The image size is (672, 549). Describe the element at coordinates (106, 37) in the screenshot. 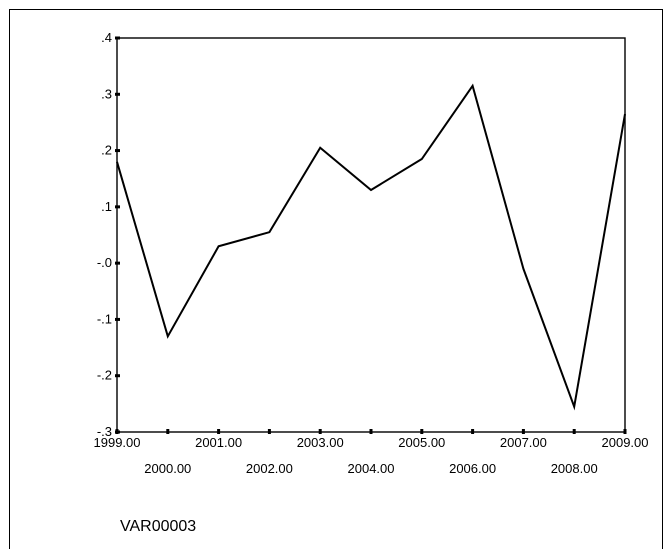

I see `y-tick-label: .4` at that location.